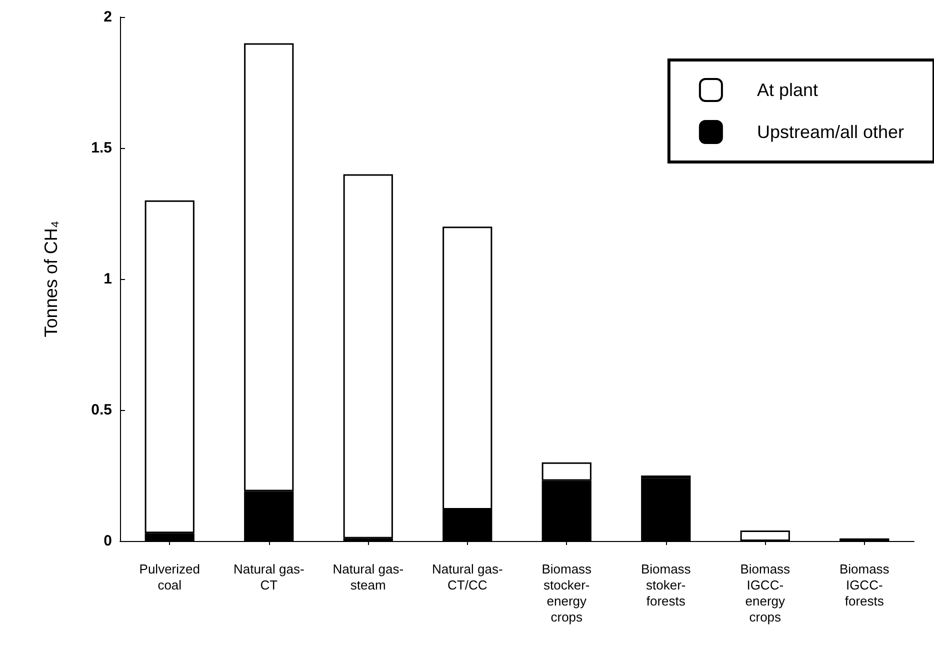 The image size is (934, 646). Describe the element at coordinates (101, 410) in the screenshot. I see `y-tick-label: 0.5` at that location.